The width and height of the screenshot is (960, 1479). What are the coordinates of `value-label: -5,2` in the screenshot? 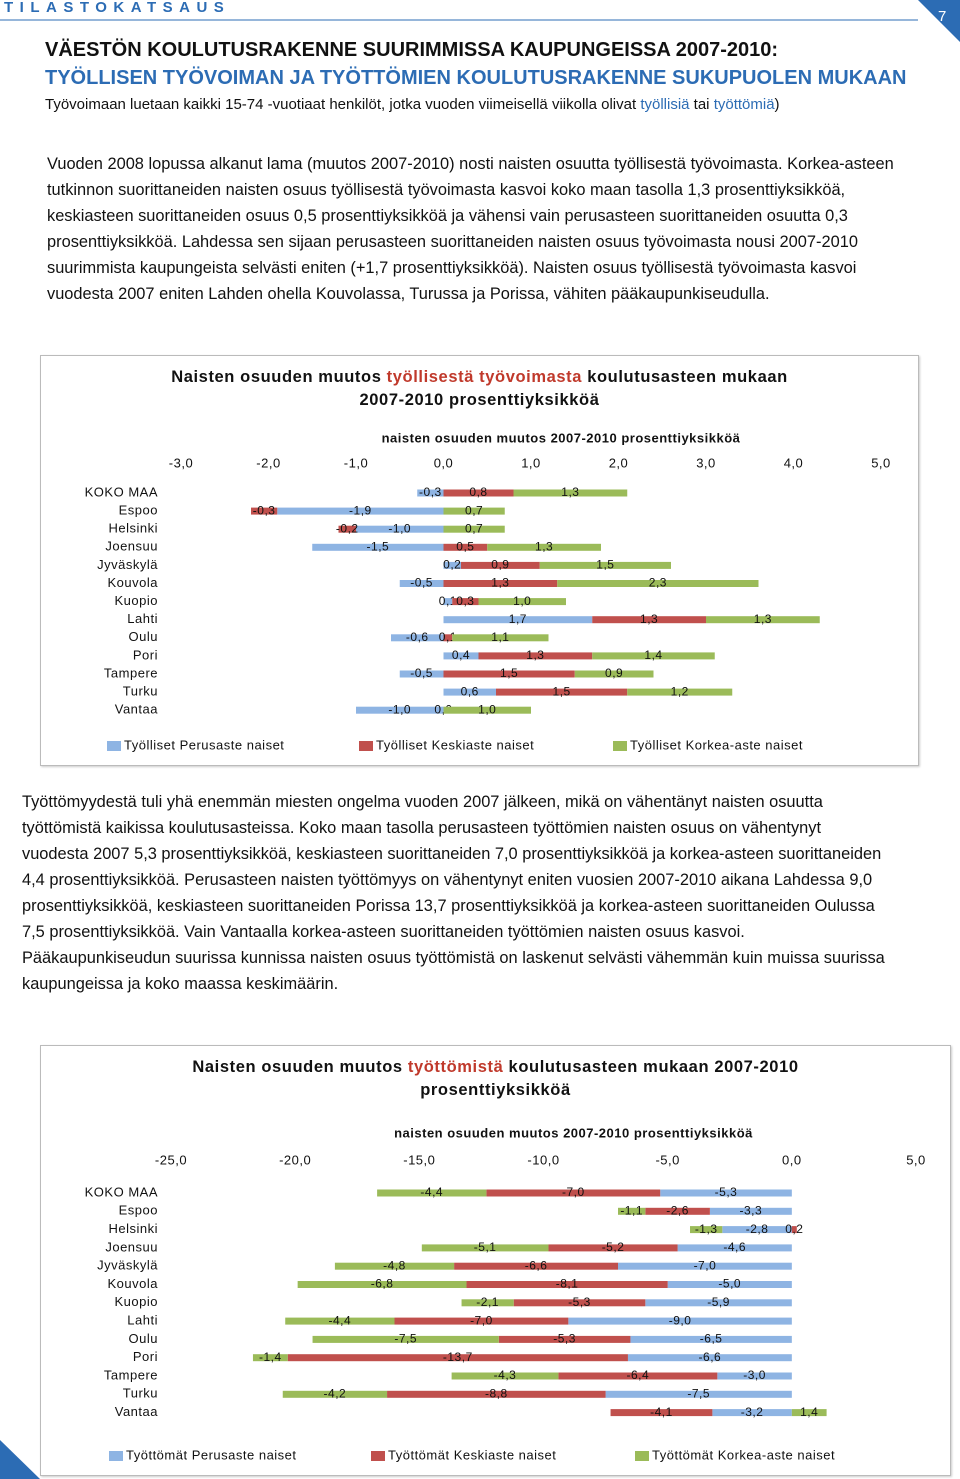 It's located at (613, 1247).